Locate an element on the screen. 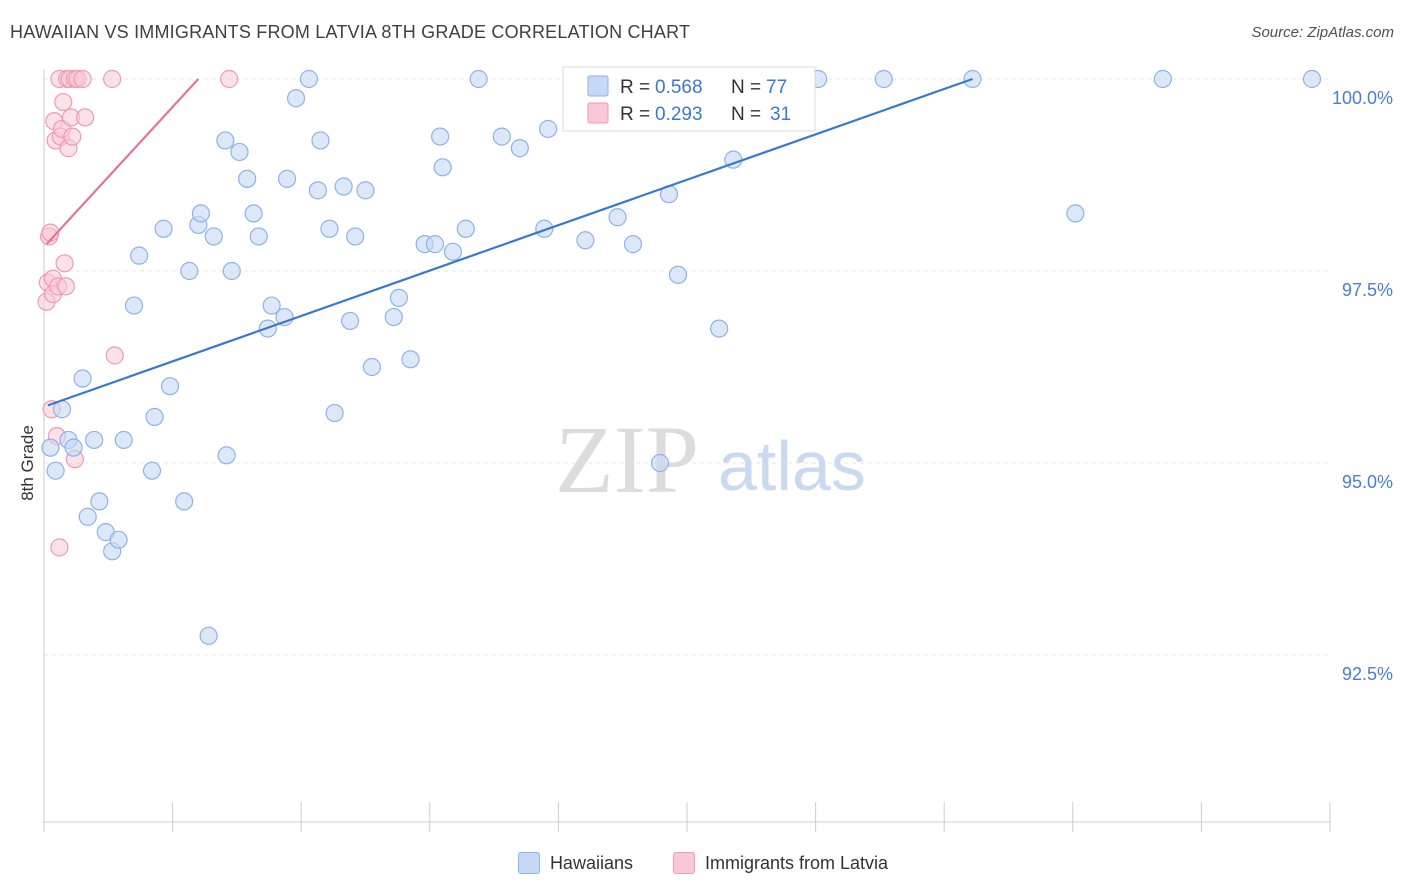 The image size is (1406, 892). latvia-series is located at coordinates (138, 313).